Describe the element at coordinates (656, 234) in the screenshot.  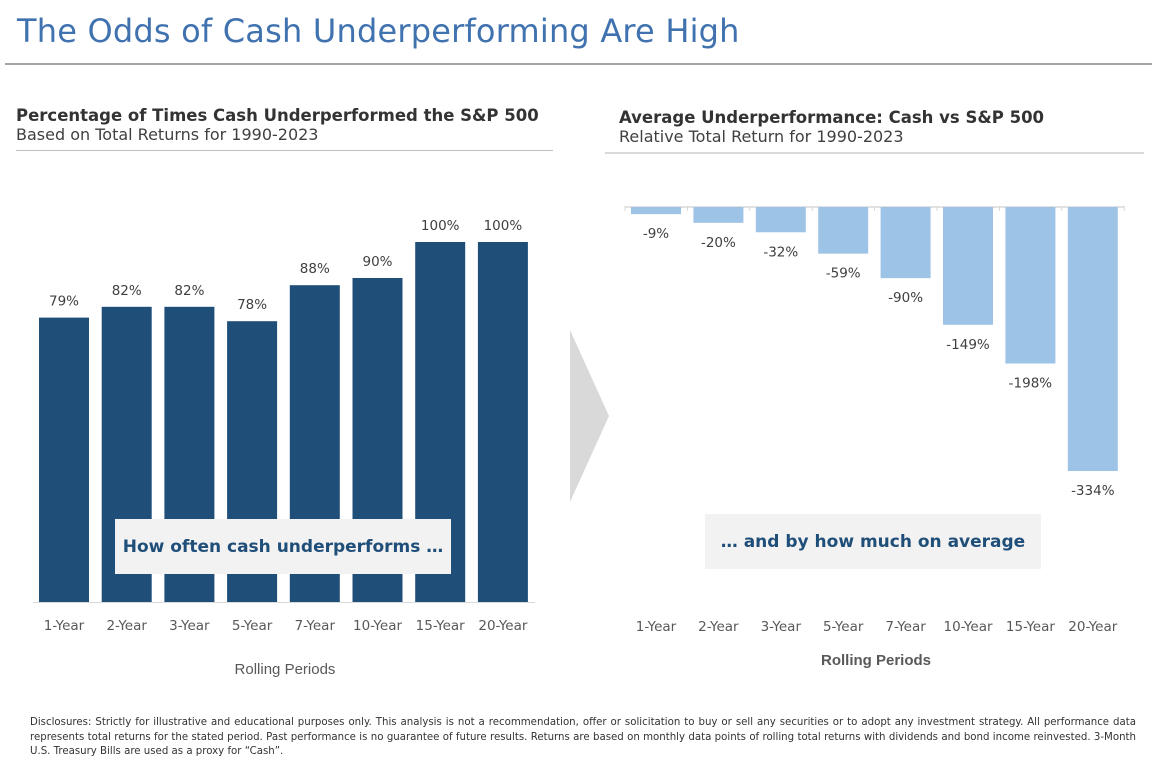
I see `right-data-label: -9%` at that location.